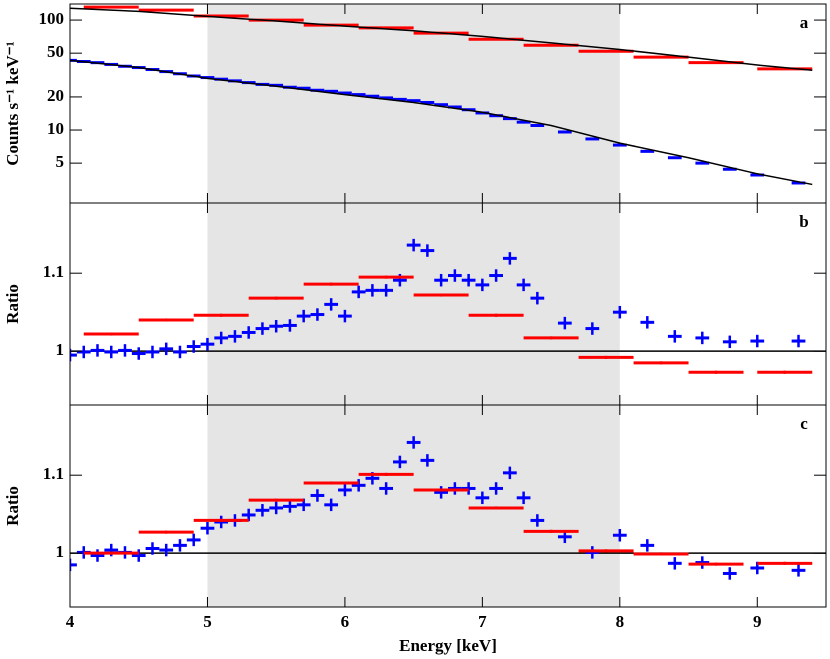 The image size is (830, 659). Describe the element at coordinates (620, 621) in the screenshot. I see `x-tick-label: 8` at that location.